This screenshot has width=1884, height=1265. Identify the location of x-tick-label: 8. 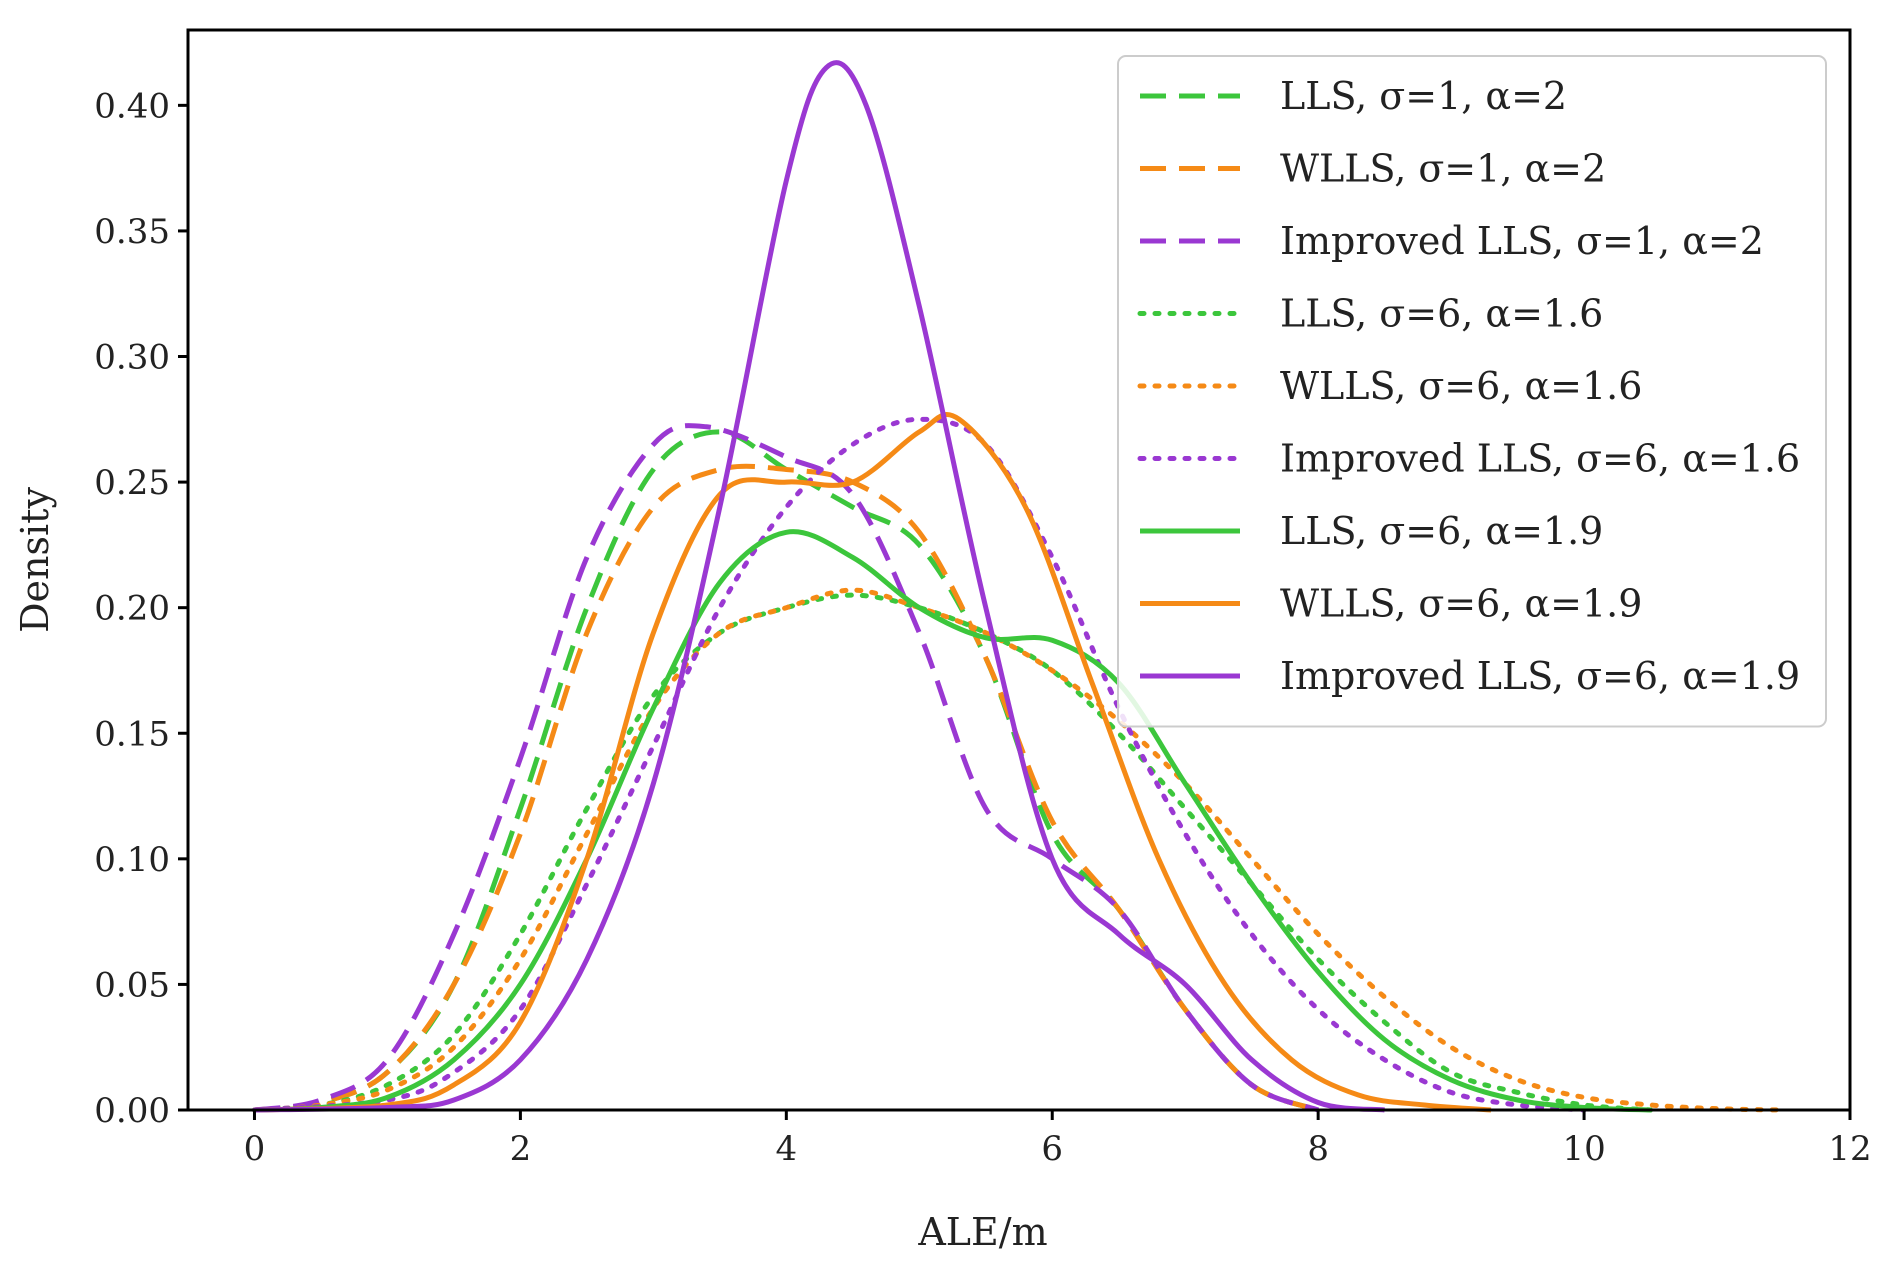
(1318, 1149).